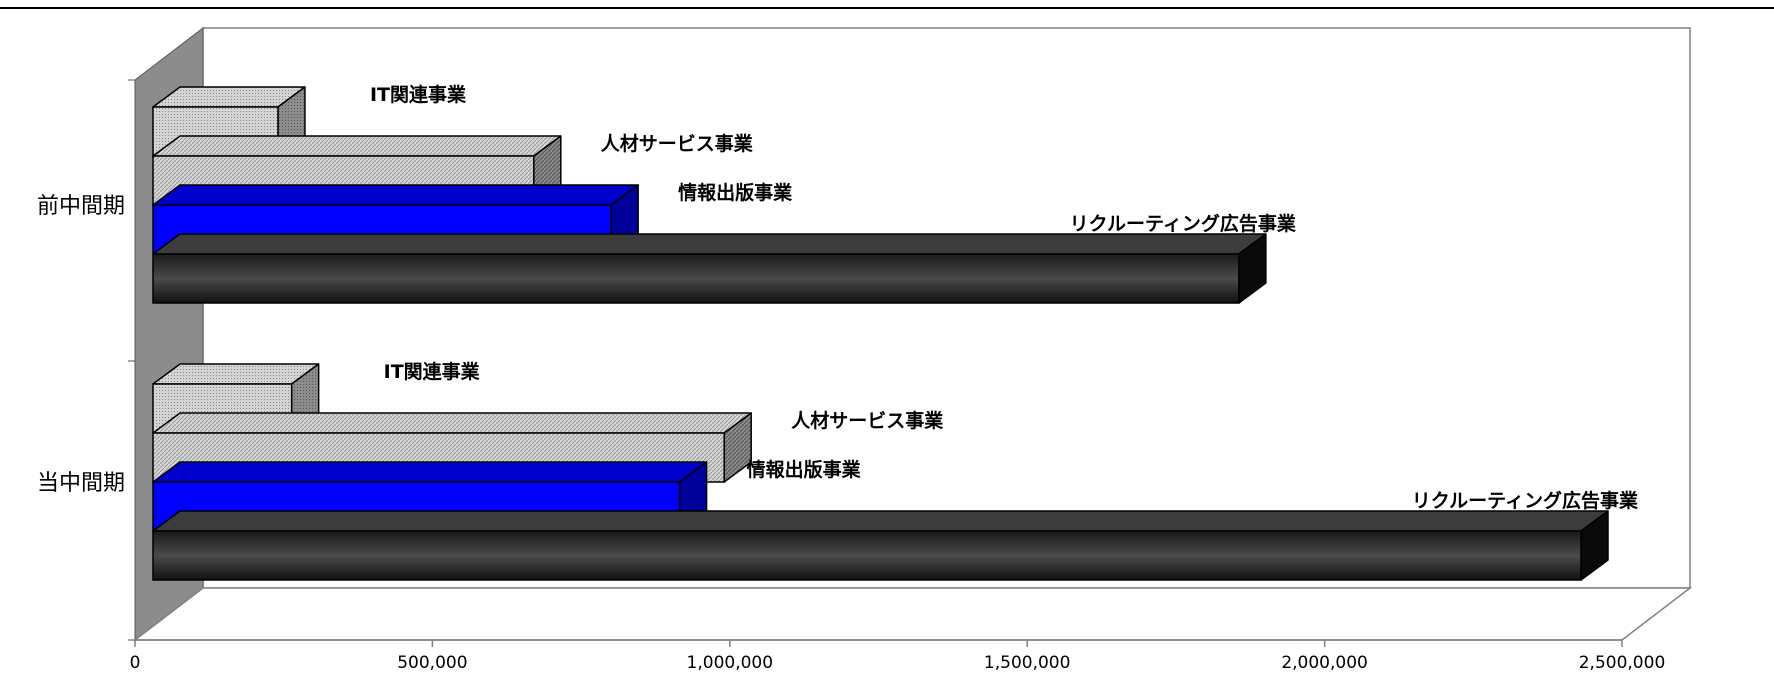 Image resolution: width=1774 pixels, height=694 pixels. What do you see at coordinates (1324, 663) in the screenshot?
I see `x-tick-label: 2,000,000` at bounding box center [1324, 663].